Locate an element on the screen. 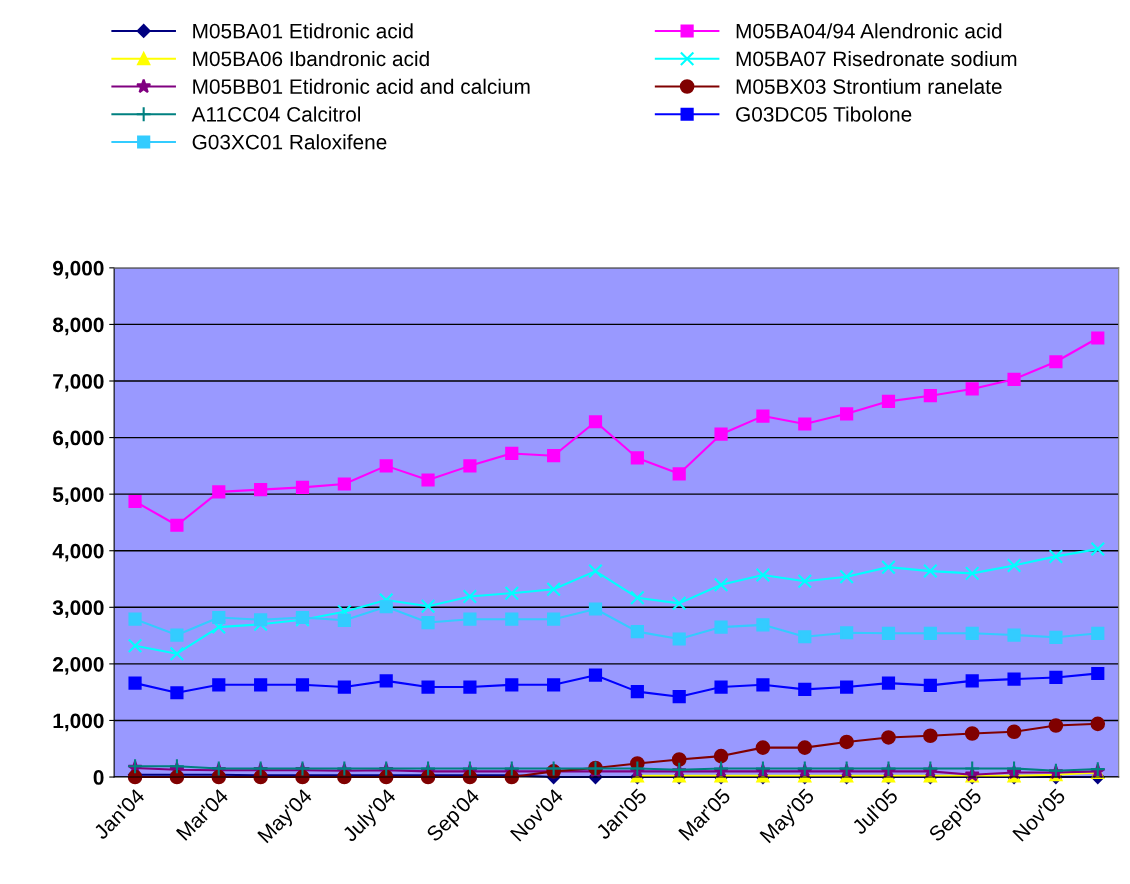  y-tick-label: 0 is located at coordinates (98, 777).